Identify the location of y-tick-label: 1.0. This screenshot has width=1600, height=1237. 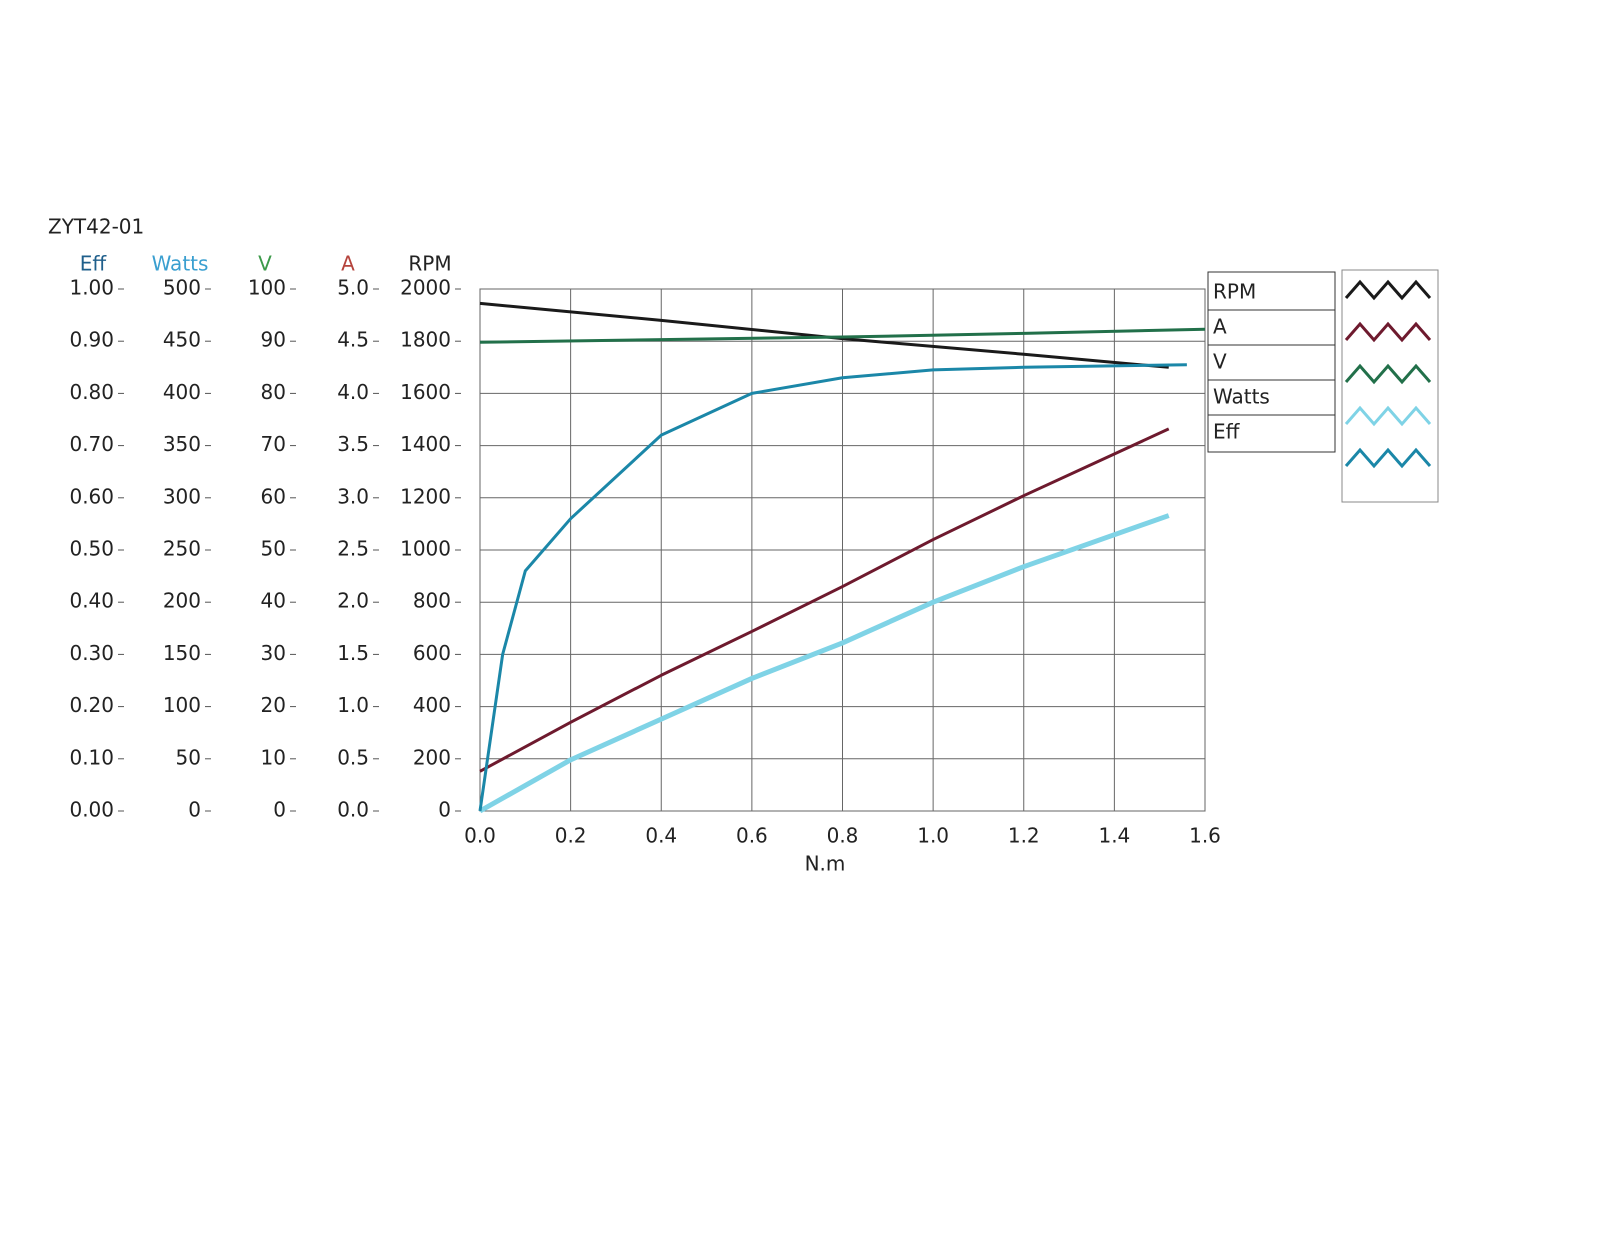
(353, 705).